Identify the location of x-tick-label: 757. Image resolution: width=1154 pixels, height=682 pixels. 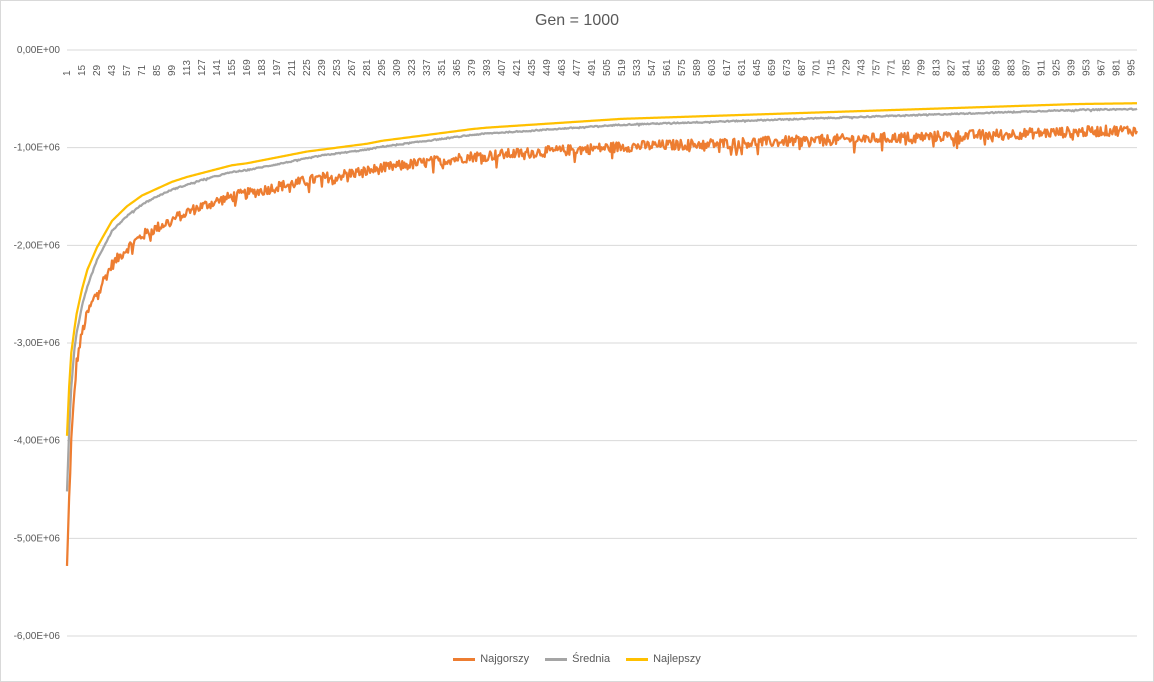
(877, 67).